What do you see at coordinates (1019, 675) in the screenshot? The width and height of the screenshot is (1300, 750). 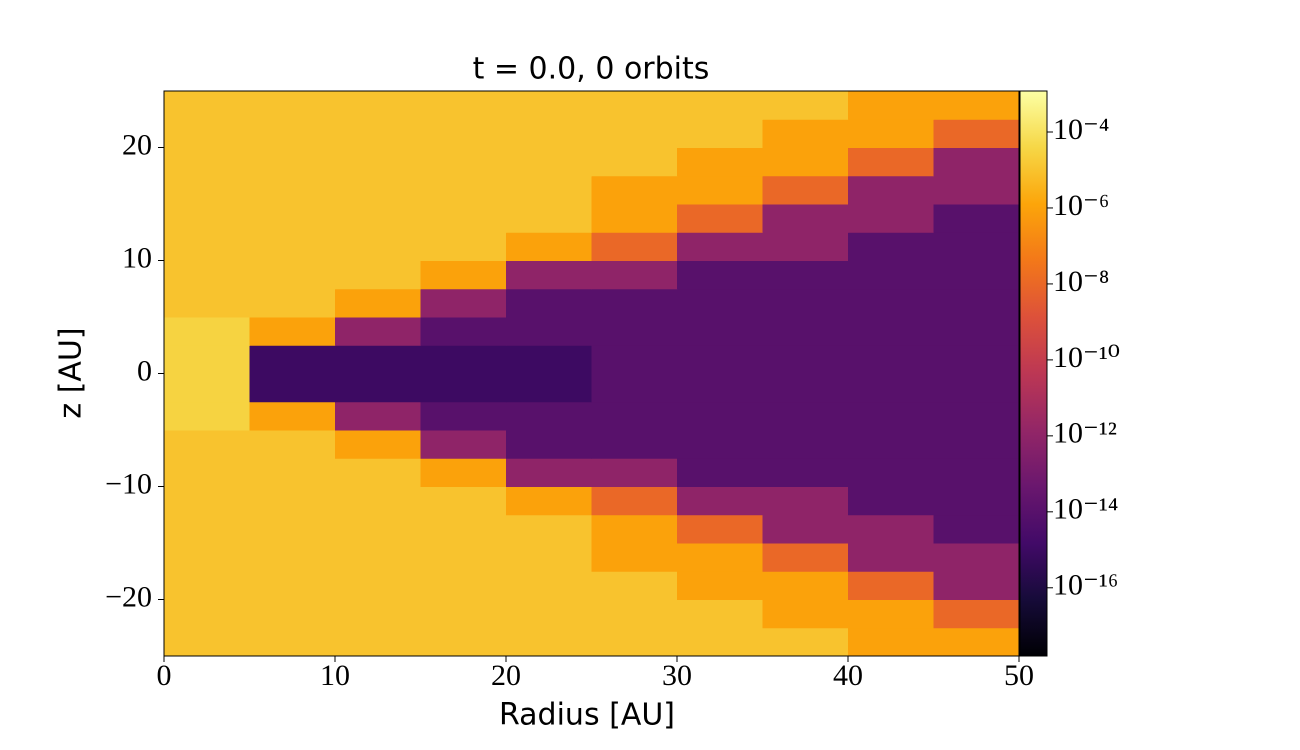 I see `x-tick-label: 50` at bounding box center [1019, 675].